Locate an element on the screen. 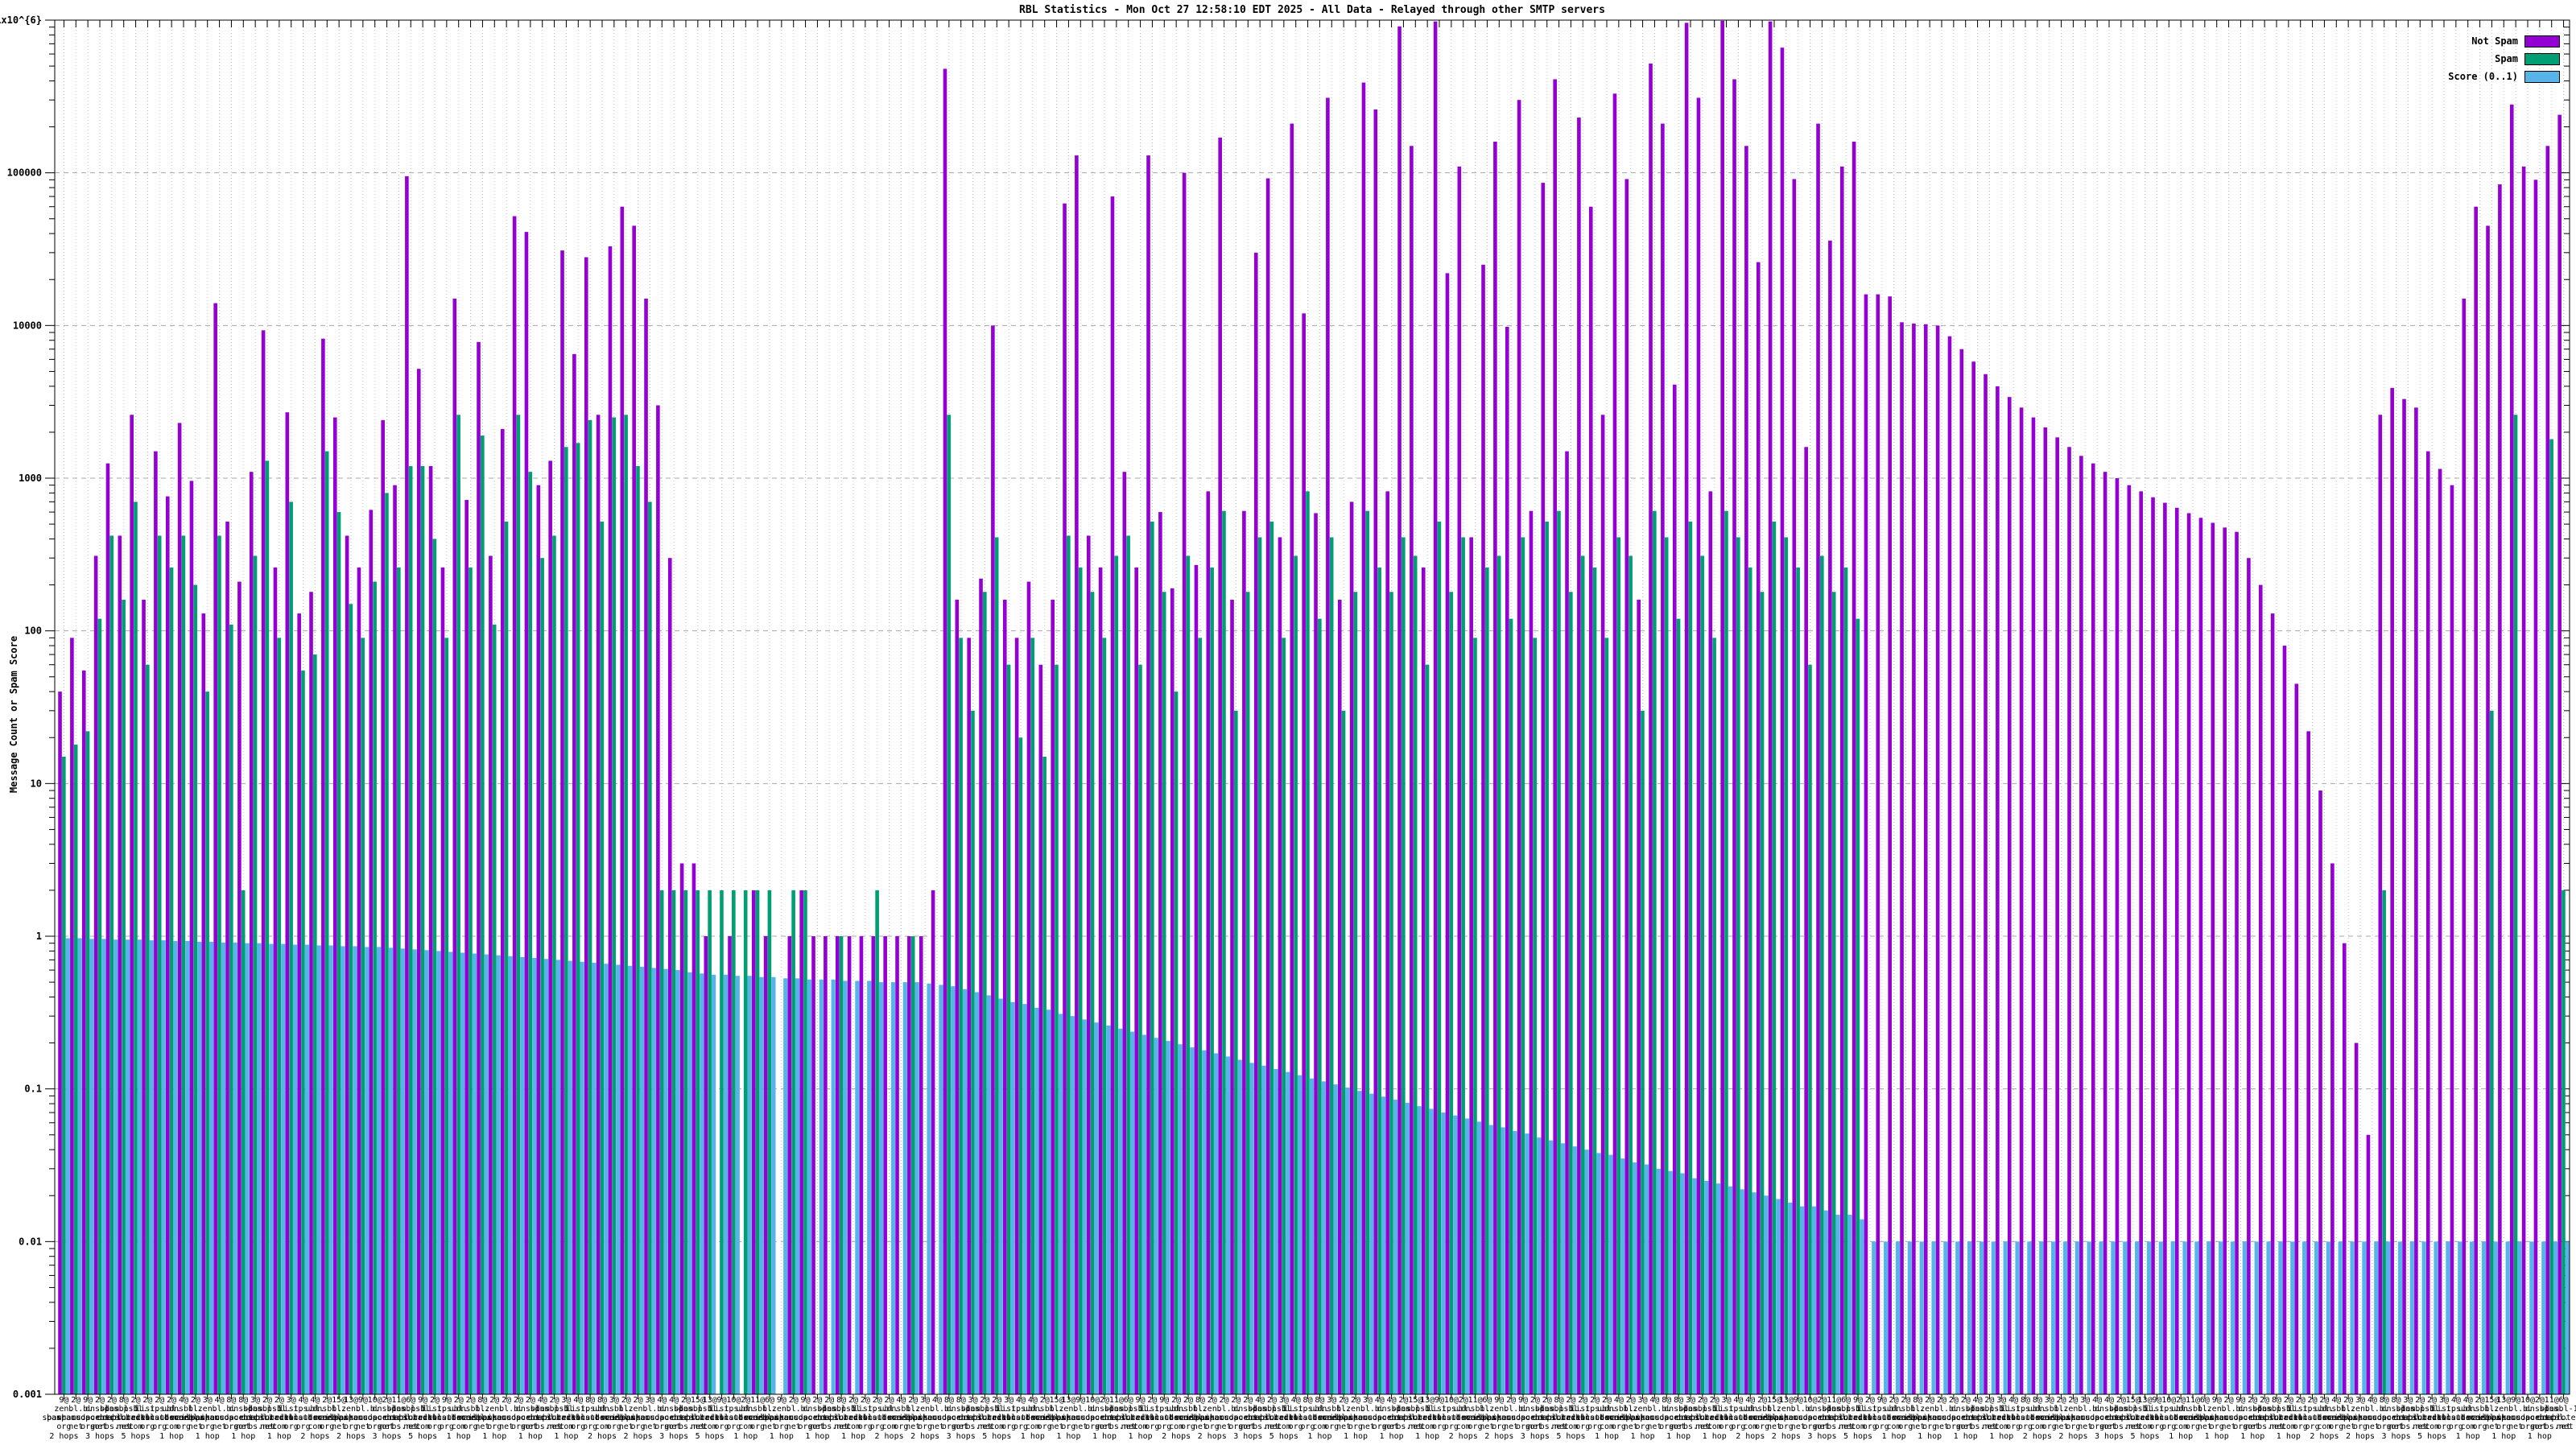 The width and height of the screenshot is (2576, 1449). x-tick-label: dnsbl-1. is located at coordinates (698, 1409).